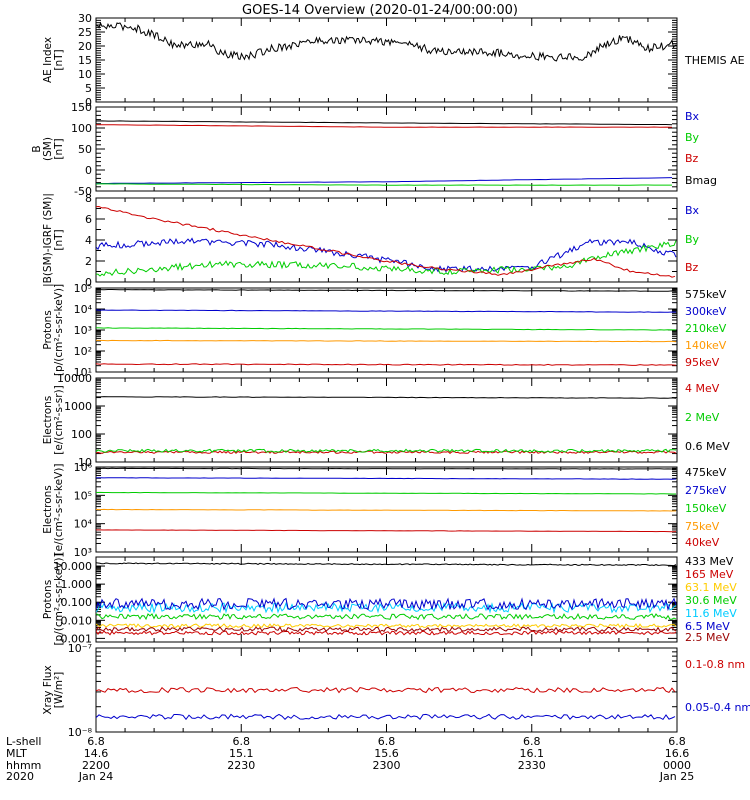 This screenshot has height=800, width=750. I want to click on y-axis-label: Xray Flux[W/m²], so click(53, 689).